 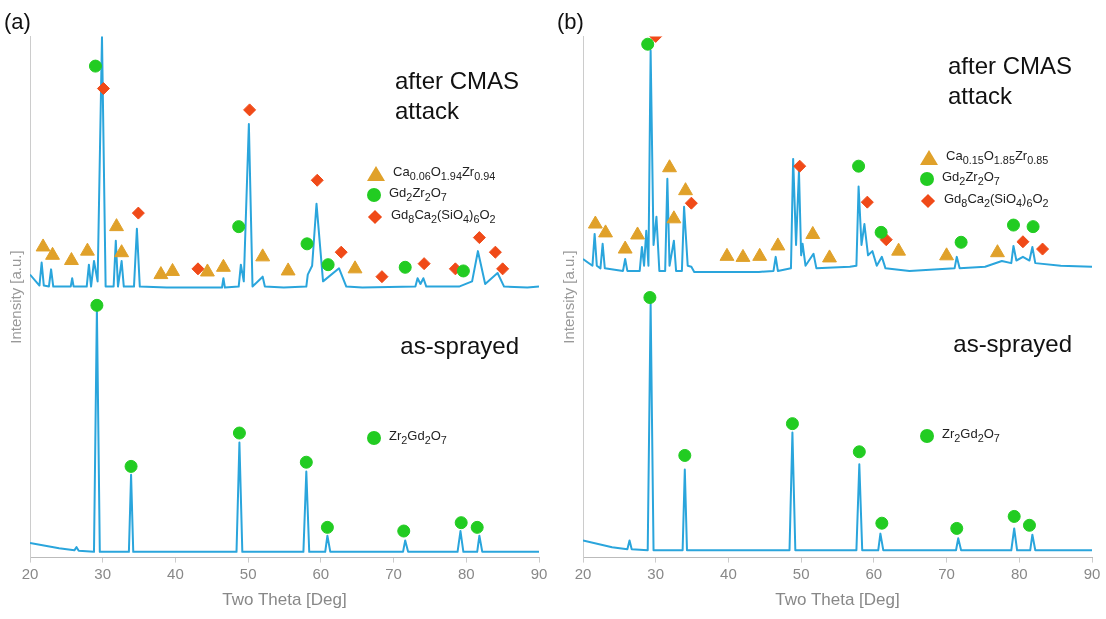 I want to click on x-tick-label: 60, so click(x=321, y=573).